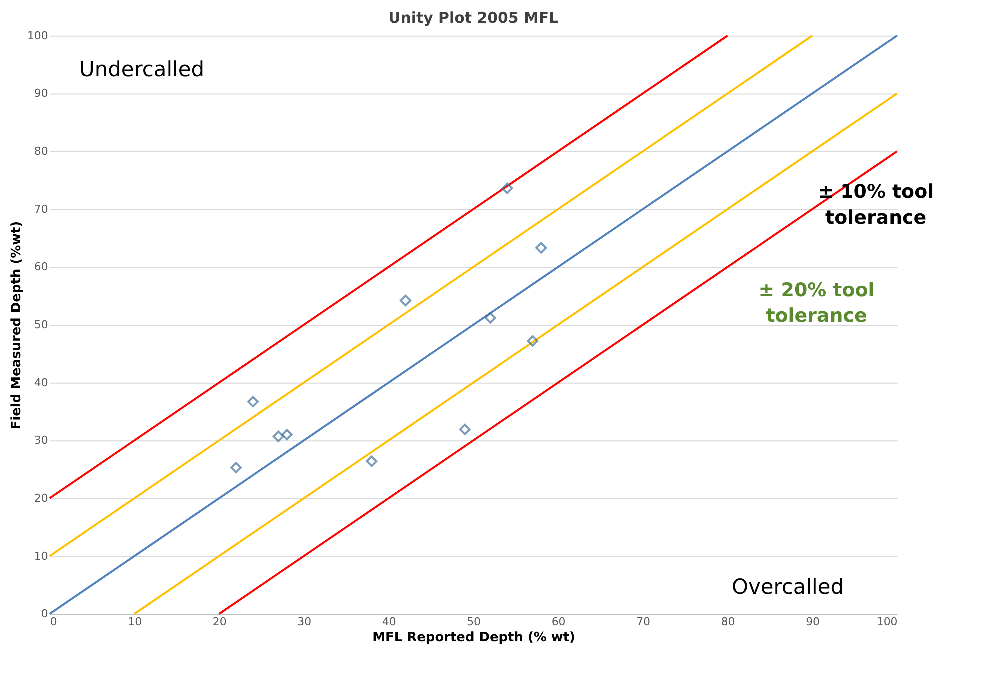  Describe the element at coordinates (219, 622) in the screenshot. I see `x-tick-label: 20` at that location.